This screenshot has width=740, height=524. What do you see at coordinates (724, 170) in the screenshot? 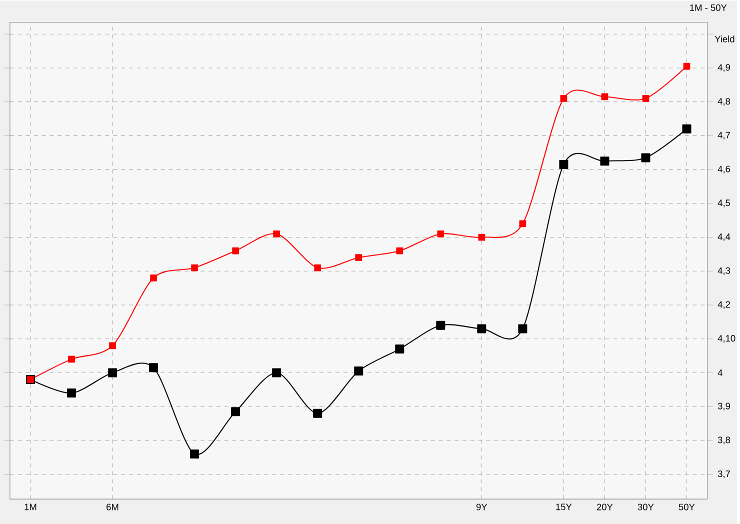
I see `y-tick-label: 4,6` at bounding box center [724, 170].